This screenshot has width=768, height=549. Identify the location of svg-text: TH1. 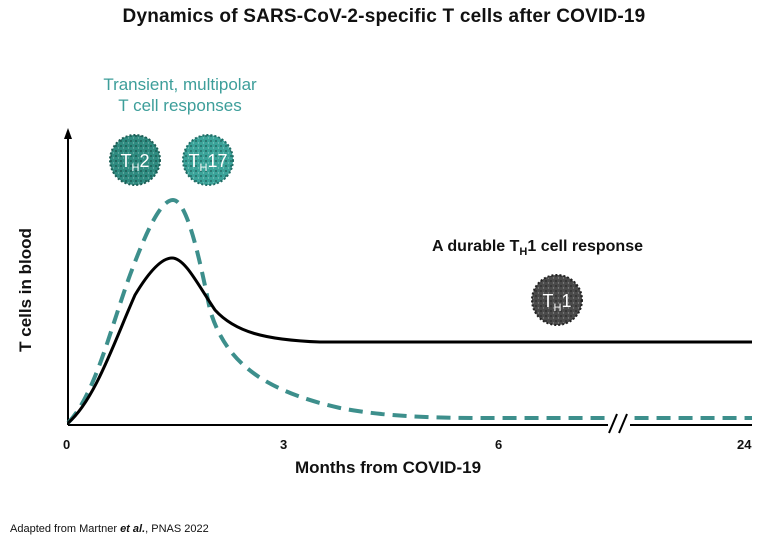
(557, 302).